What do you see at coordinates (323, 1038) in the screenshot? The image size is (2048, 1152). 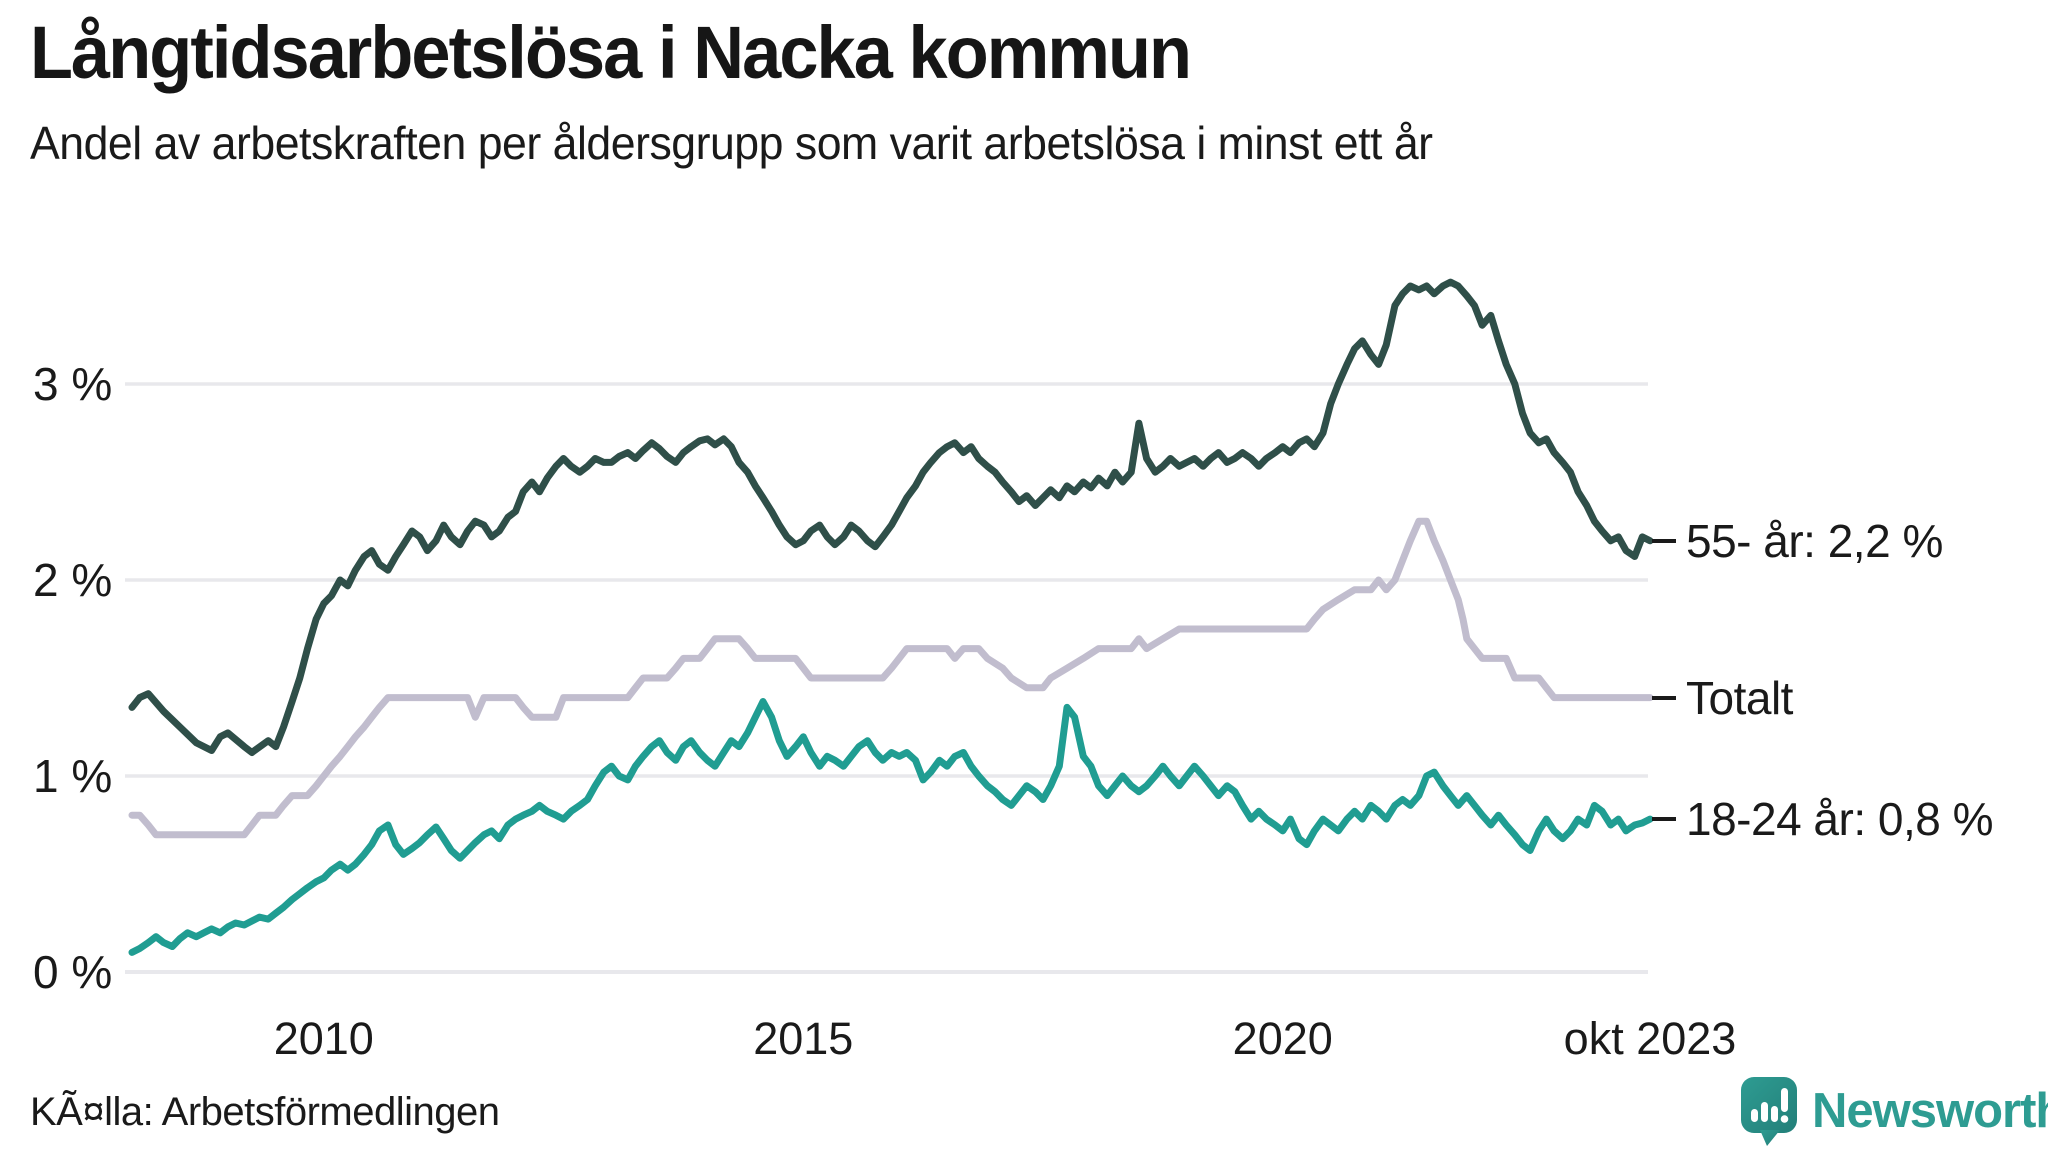 I see `x-tick-label: 2010` at bounding box center [323, 1038].